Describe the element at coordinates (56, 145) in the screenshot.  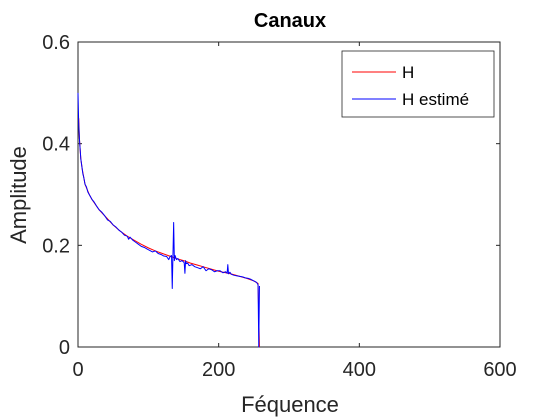
I see `y-tick-label: 0.4` at that location.